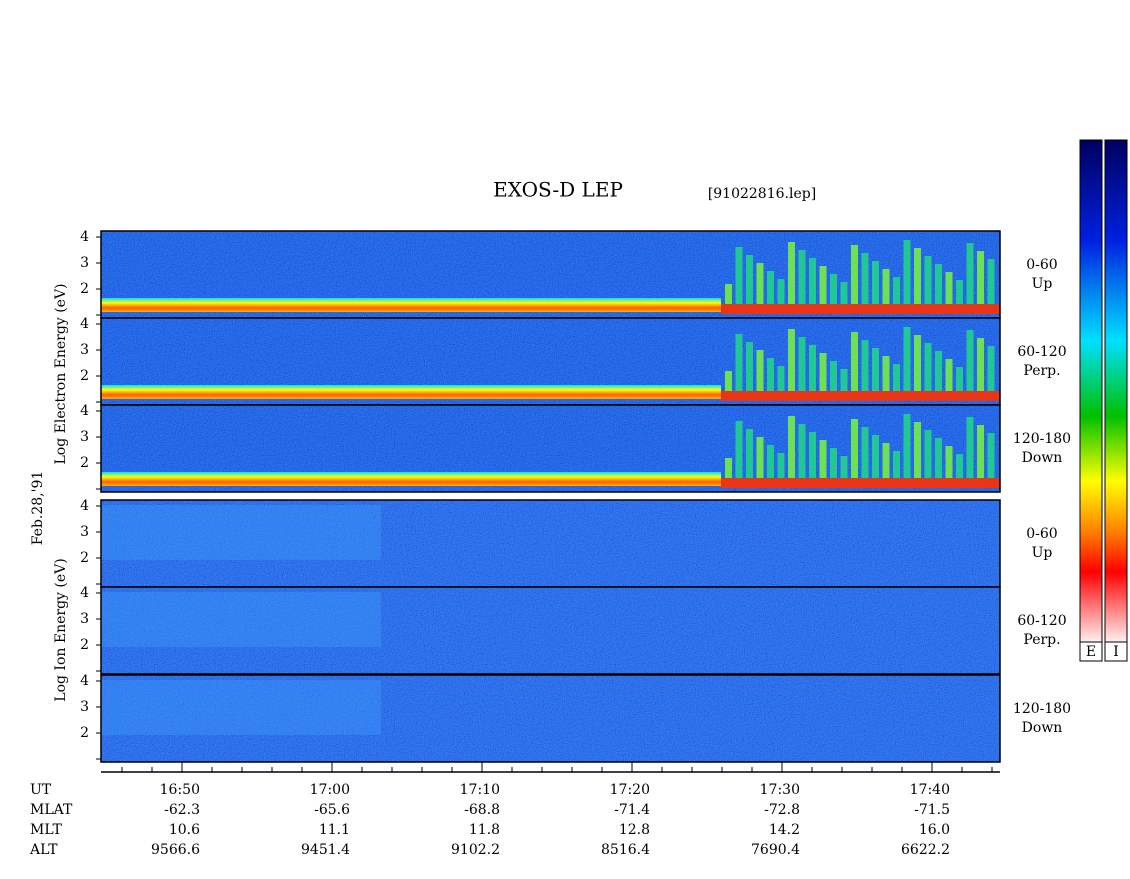  I want to click on row-name: MLT, so click(46, 830).